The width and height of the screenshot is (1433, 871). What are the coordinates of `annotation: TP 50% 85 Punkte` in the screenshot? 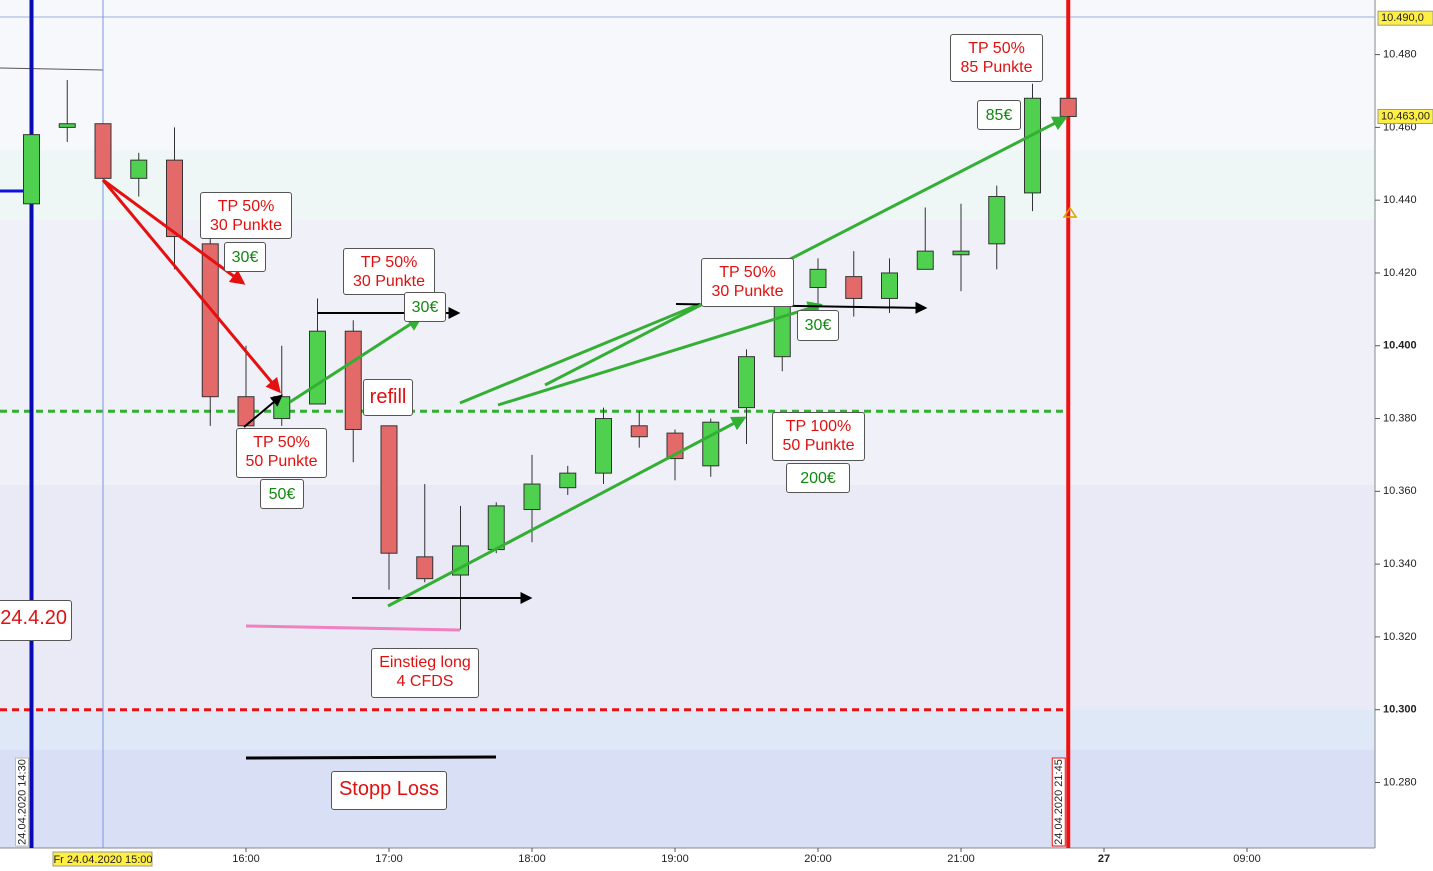 It's located at (996, 58).